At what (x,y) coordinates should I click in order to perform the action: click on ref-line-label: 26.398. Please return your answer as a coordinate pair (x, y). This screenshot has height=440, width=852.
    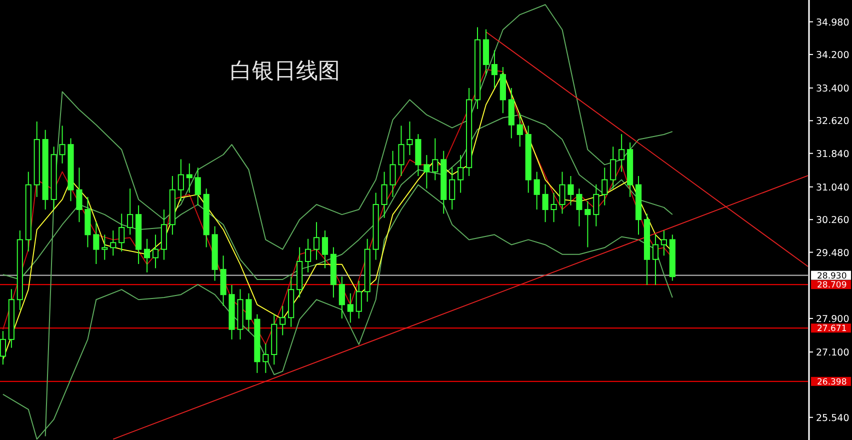
    Looking at the image, I should click on (832, 382).